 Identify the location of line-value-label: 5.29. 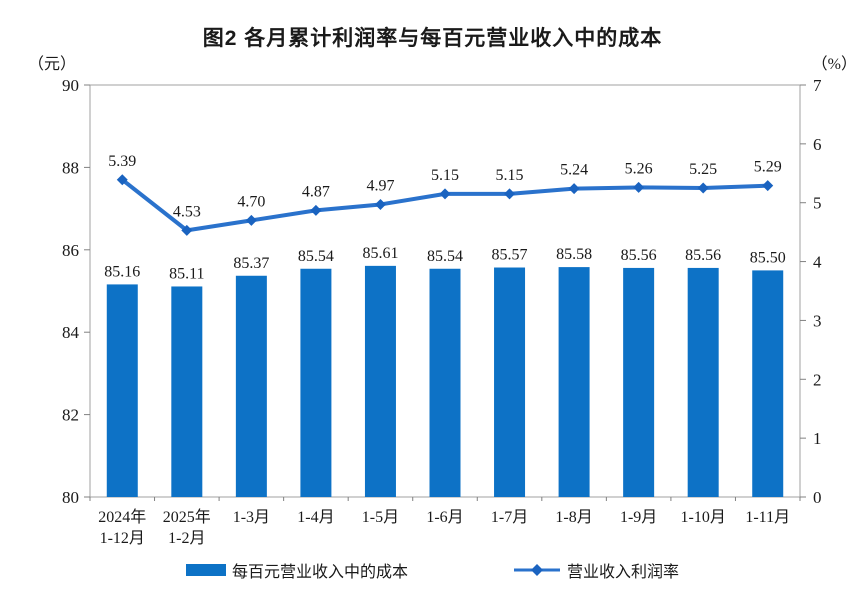
(768, 167).